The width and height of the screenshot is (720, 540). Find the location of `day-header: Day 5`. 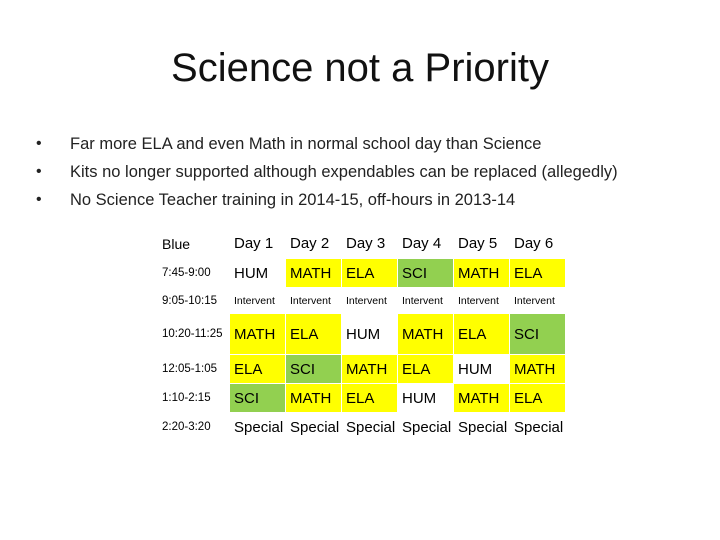

day-header: Day 5 is located at coordinates (481, 243).